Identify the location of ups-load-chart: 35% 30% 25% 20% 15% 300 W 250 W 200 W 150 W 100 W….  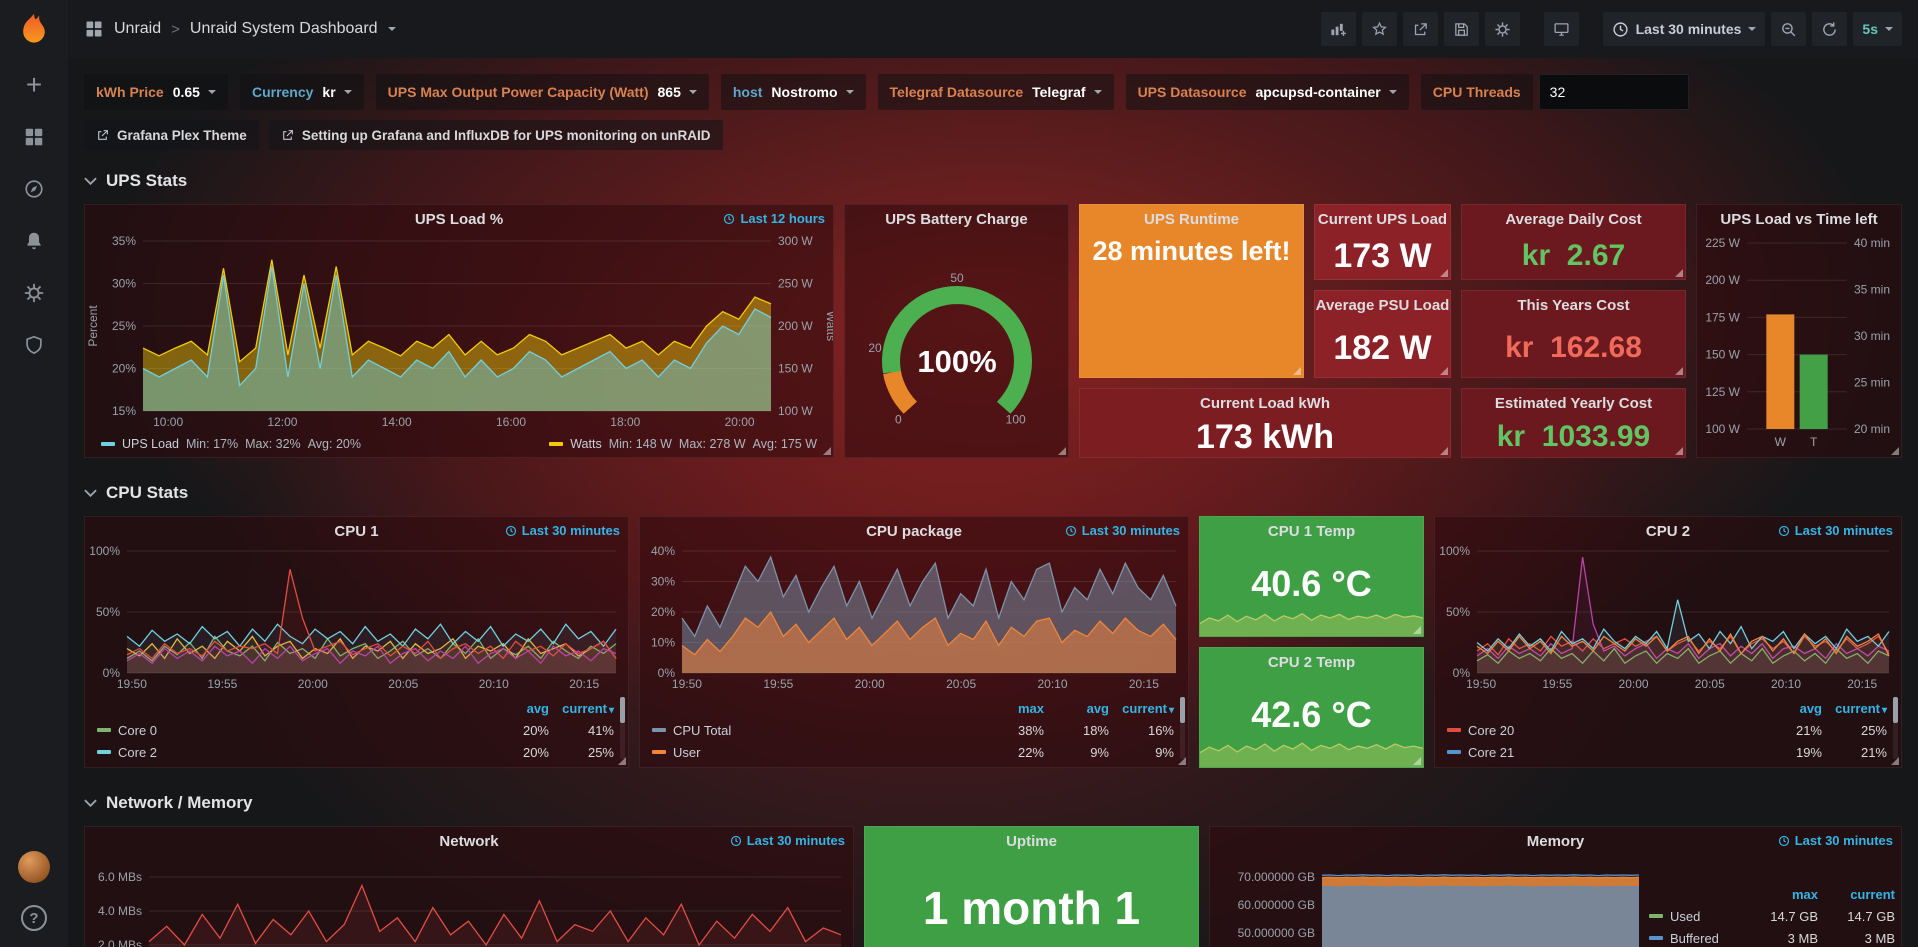
(461, 332).